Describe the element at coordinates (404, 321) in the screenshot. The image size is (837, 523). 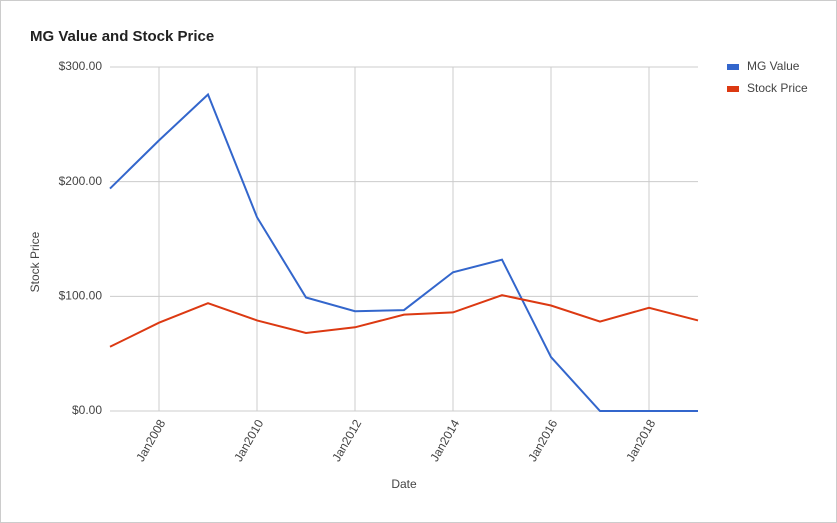
I see `line` at that location.